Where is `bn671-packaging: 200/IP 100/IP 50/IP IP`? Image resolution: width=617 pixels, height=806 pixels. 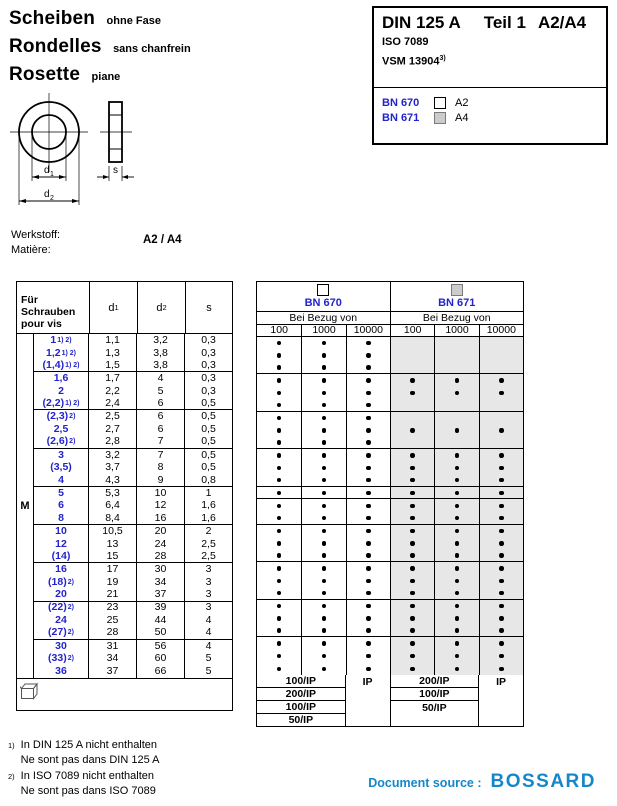
bn671-packaging: 200/IP 100/IP 50/IP IP is located at coordinates (456, 700).